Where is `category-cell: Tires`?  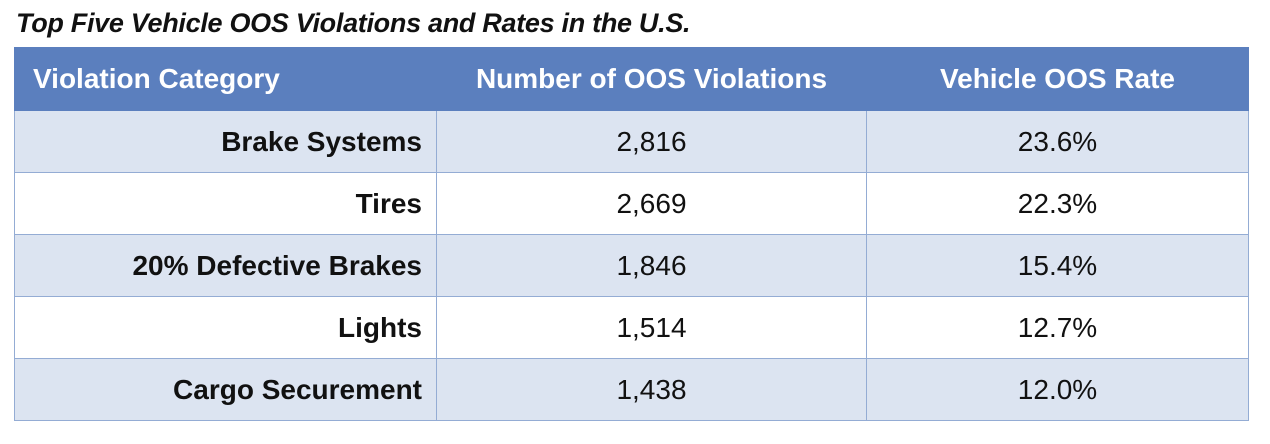
category-cell: Tires is located at coordinates (225, 203).